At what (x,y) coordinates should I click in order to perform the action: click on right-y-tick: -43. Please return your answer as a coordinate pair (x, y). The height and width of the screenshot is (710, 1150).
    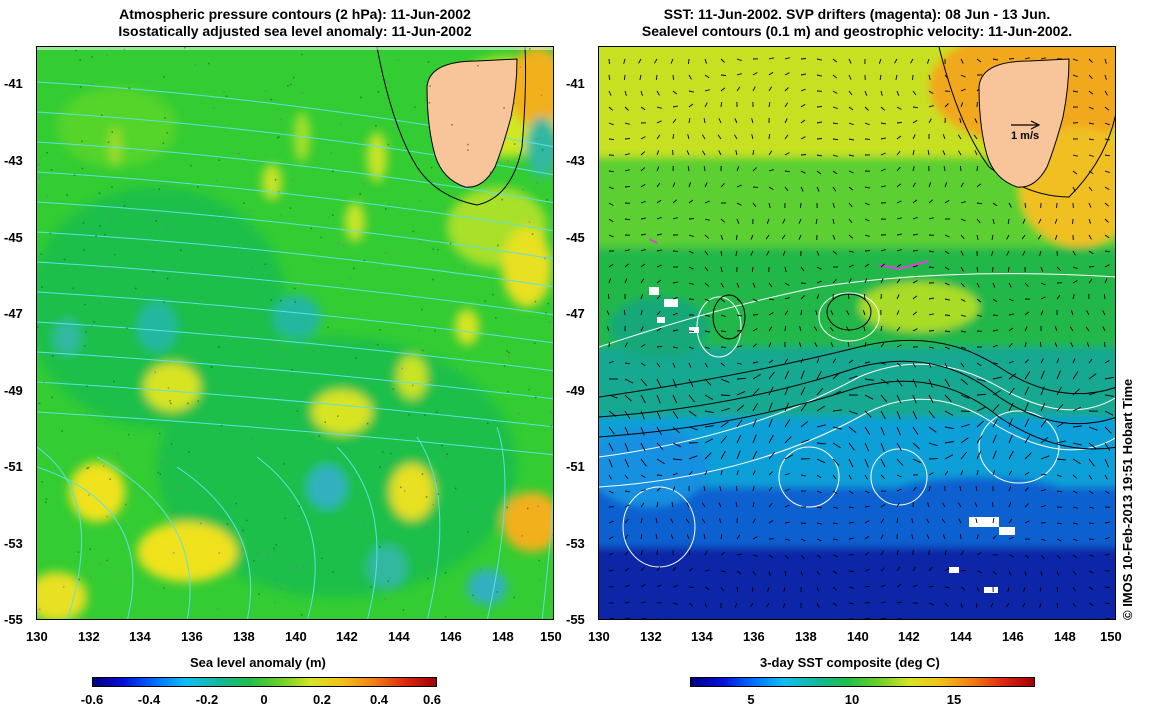
    Looking at the image, I should click on (575, 160).